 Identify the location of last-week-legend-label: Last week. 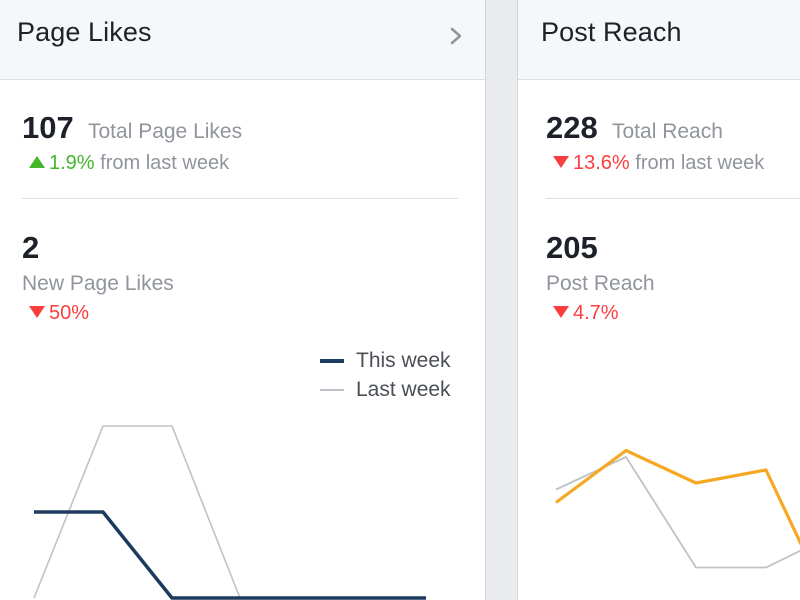
(403, 389).